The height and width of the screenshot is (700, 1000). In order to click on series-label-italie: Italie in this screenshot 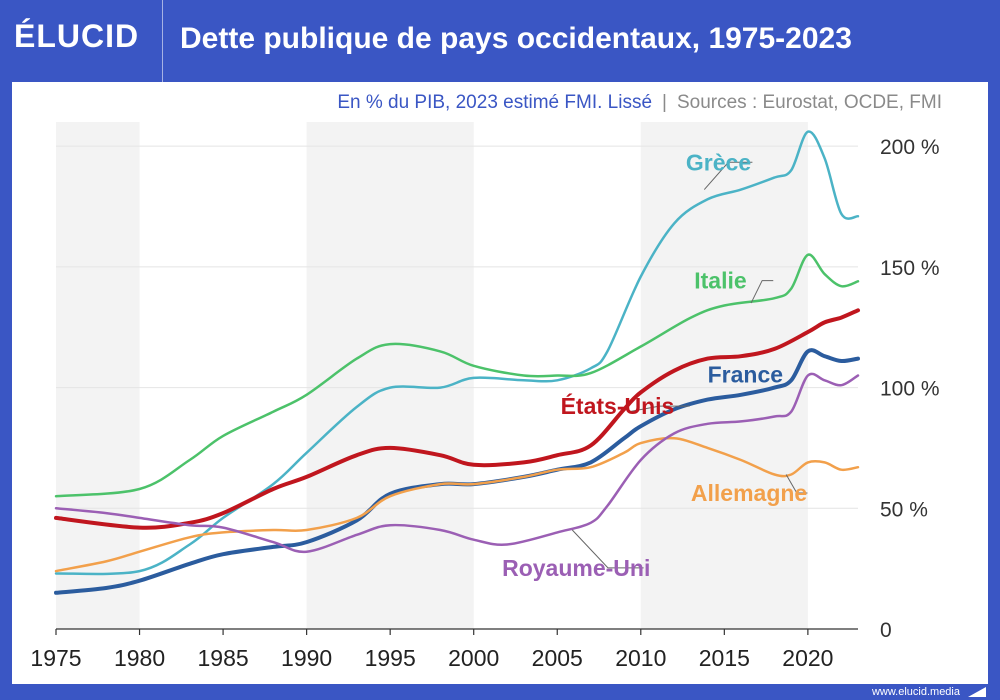, I will do `click(720, 281)`.